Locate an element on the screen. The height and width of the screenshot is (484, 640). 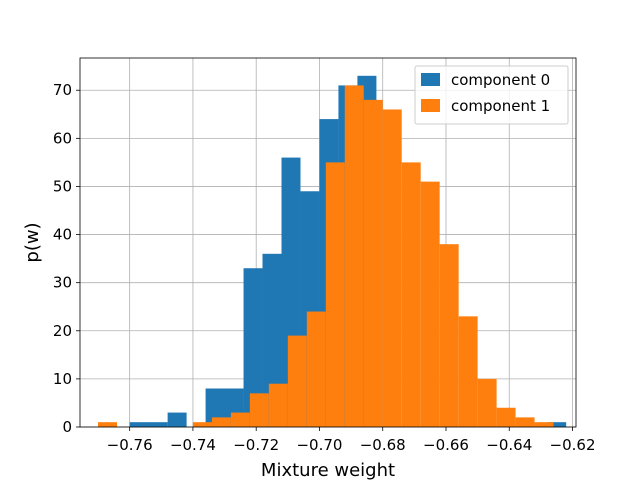
y-tick-label: 50 is located at coordinates (62, 186).